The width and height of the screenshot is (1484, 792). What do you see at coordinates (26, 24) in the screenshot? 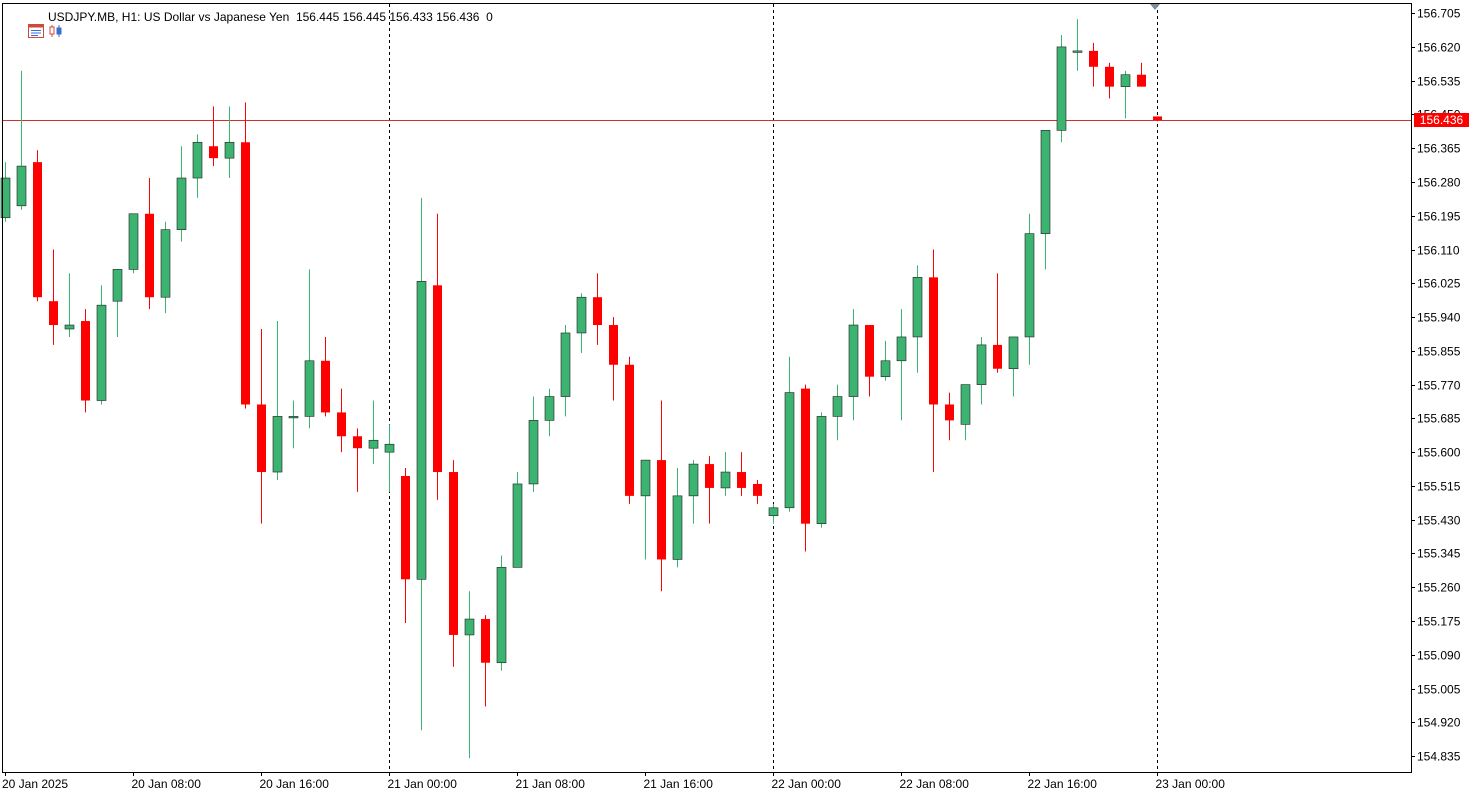
I see `chart-window-icon` at bounding box center [26, 24].